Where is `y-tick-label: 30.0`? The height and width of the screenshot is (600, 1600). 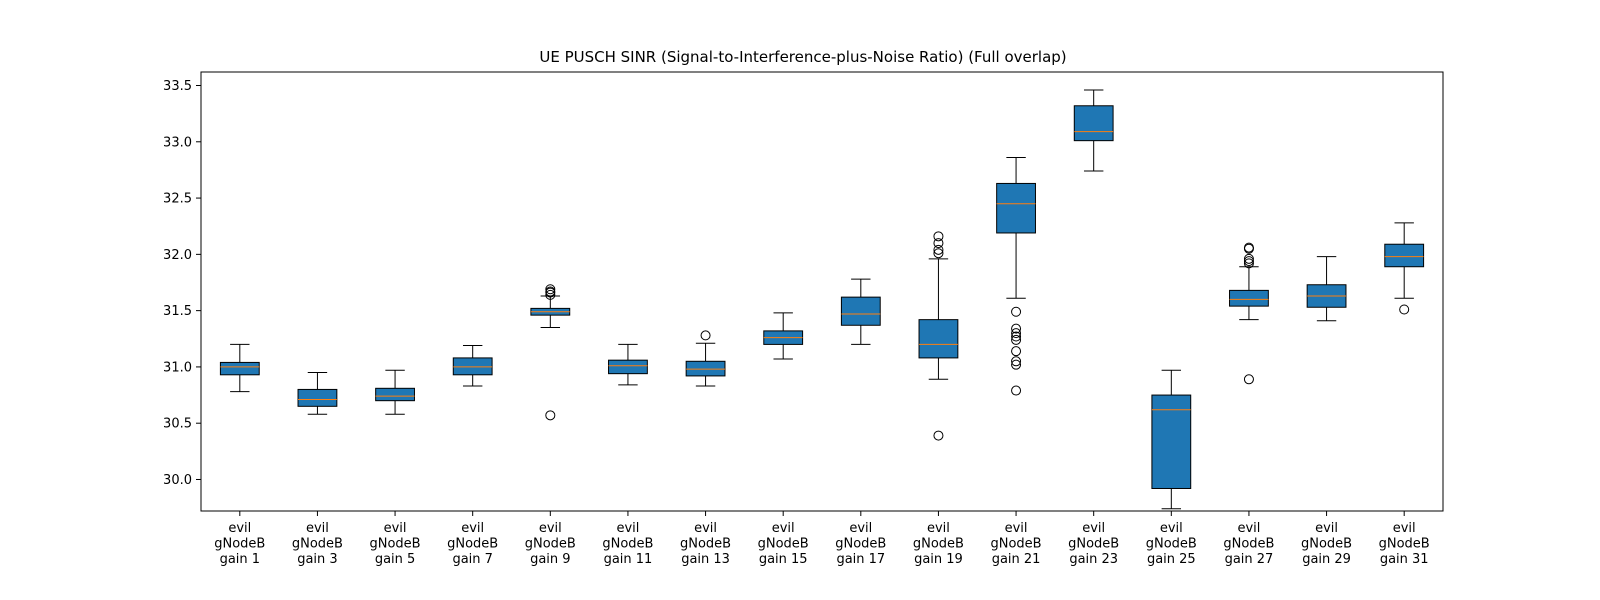 y-tick-label: 30.0 is located at coordinates (177, 480).